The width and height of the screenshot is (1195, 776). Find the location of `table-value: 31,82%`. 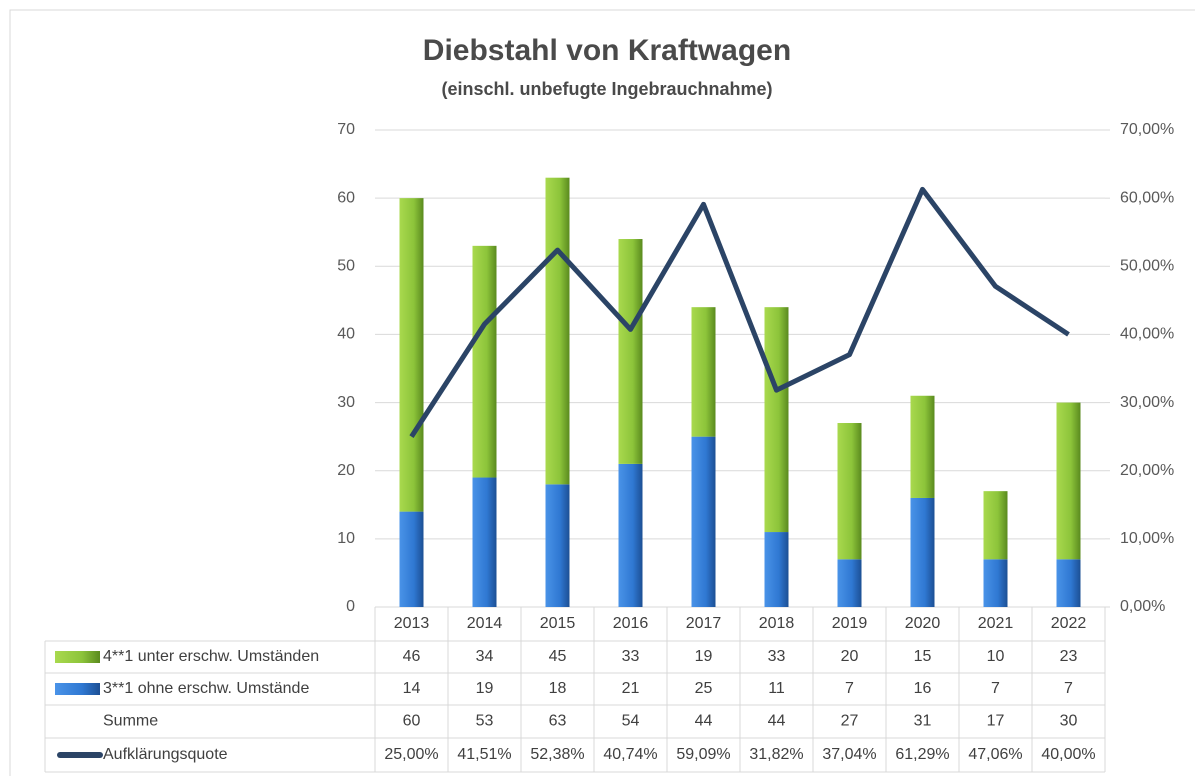

table-value: 31,82% is located at coordinates (776, 754).